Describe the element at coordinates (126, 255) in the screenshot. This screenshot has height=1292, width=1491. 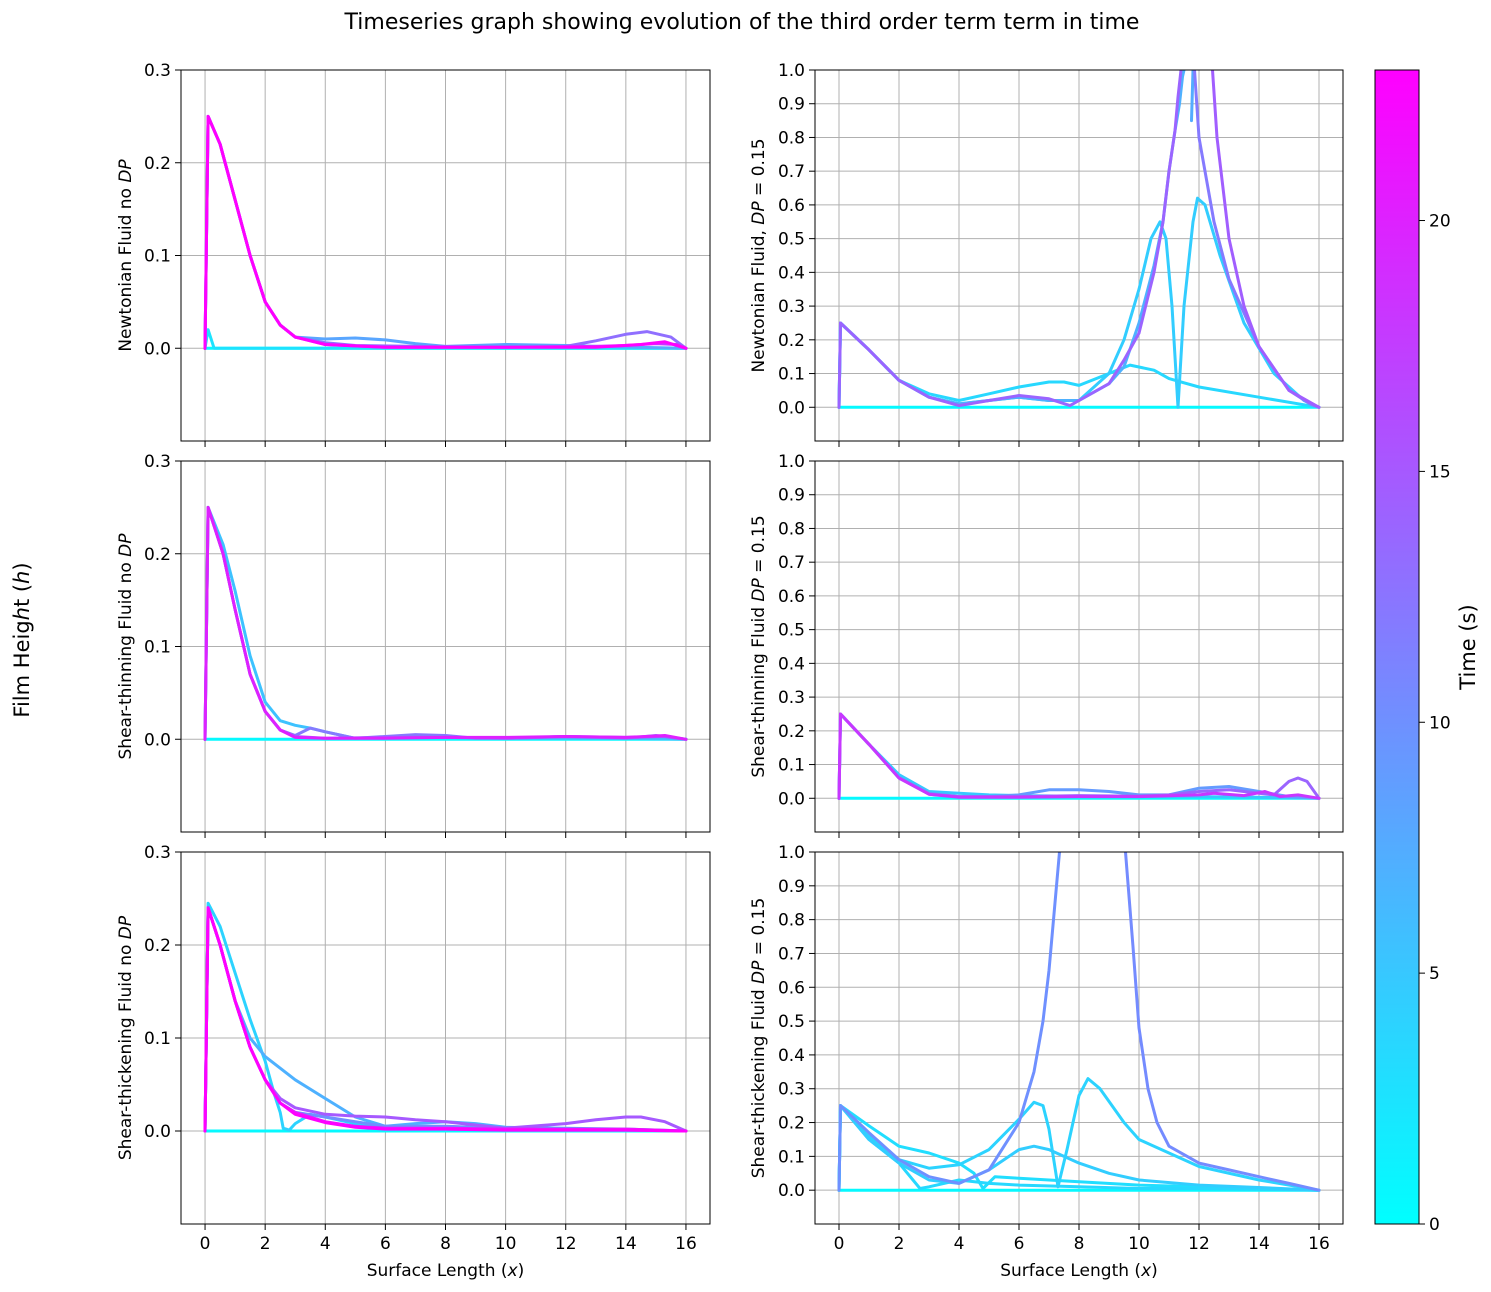
I see `panel-row1-left-ylabel: Newtonian Fluid no DP` at that location.